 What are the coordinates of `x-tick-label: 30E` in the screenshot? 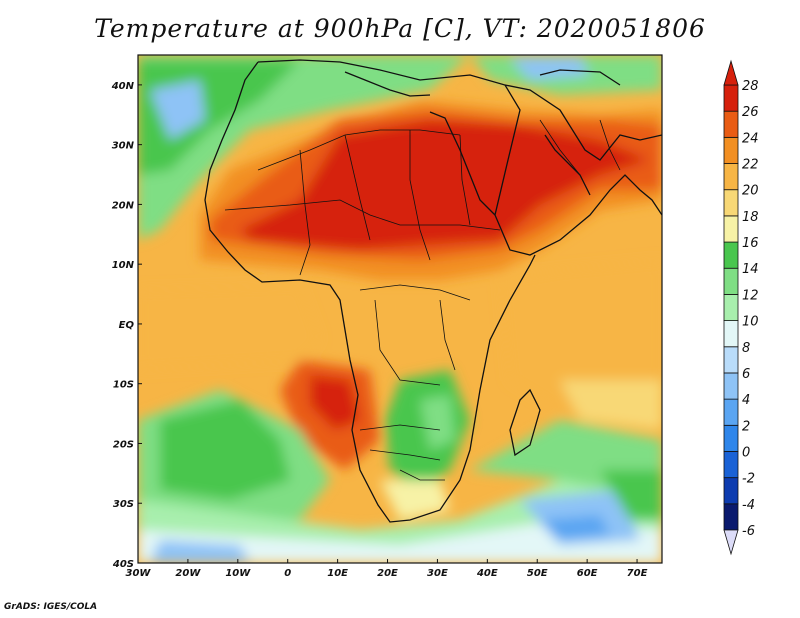 It's located at (437, 573).